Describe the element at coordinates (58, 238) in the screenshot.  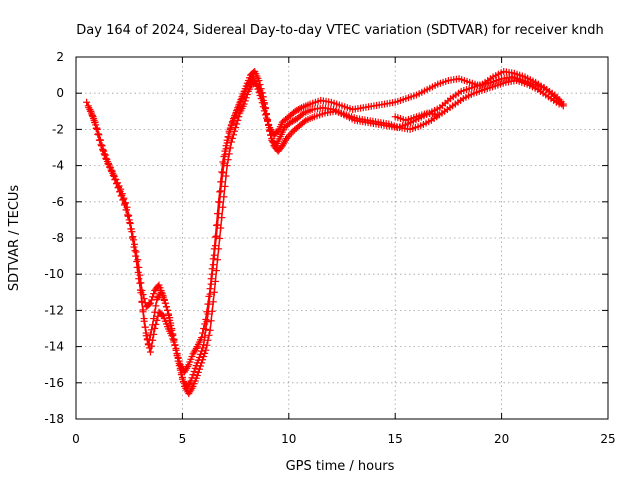
I see `y-tick-label: -8` at that location.